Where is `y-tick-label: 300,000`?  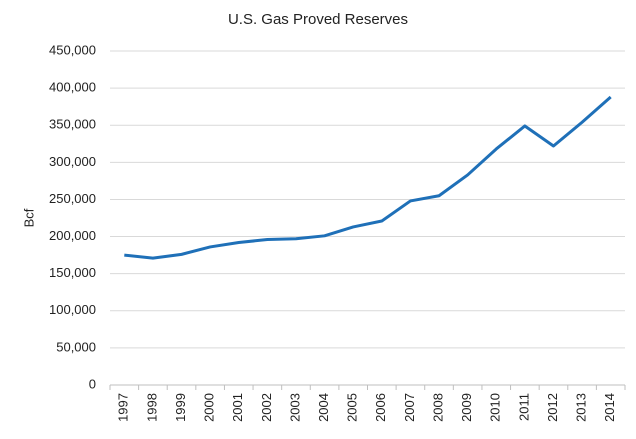 y-tick-label: 300,000 is located at coordinates (72, 161).